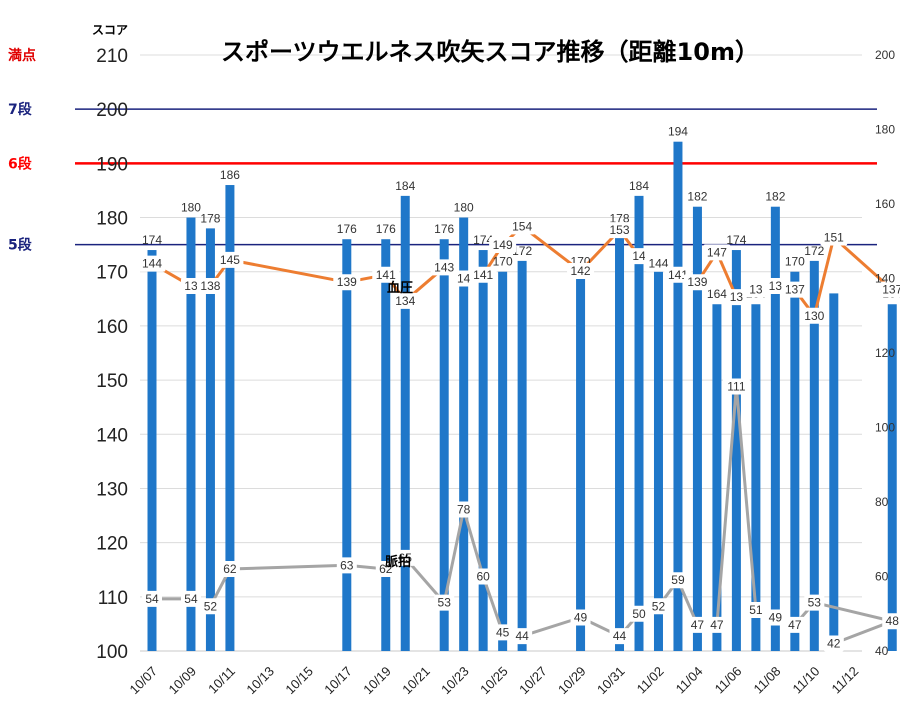 The width and height of the screenshot is (900, 718). What do you see at coordinates (112, 273) in the screenshot?
I see `y-tick-label: 170` at bounding box center [112, 273].